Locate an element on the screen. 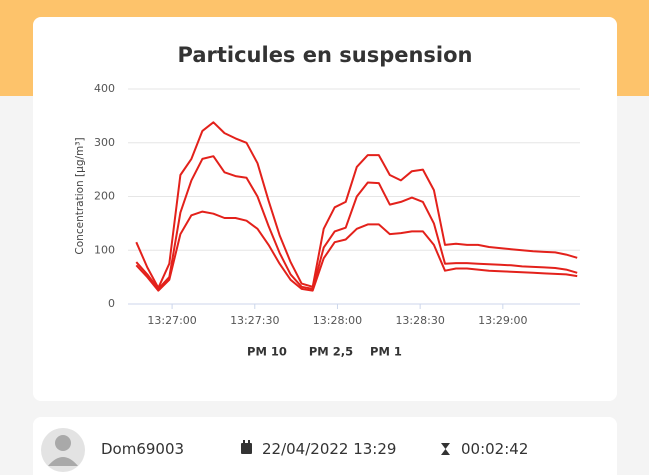 This screenshot has height=475, width=649. y-tick-label: 0 is located at coordinates (111, 303).